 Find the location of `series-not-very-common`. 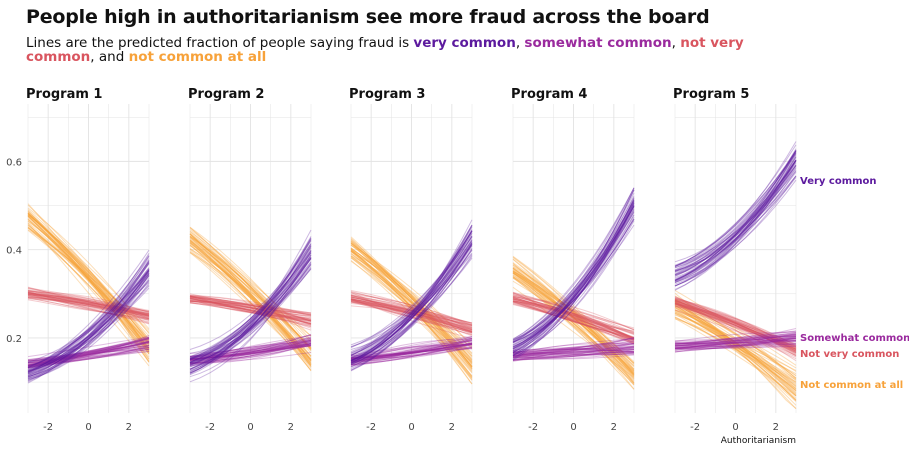

series-not-very-common is located at coordinates (573, 318).